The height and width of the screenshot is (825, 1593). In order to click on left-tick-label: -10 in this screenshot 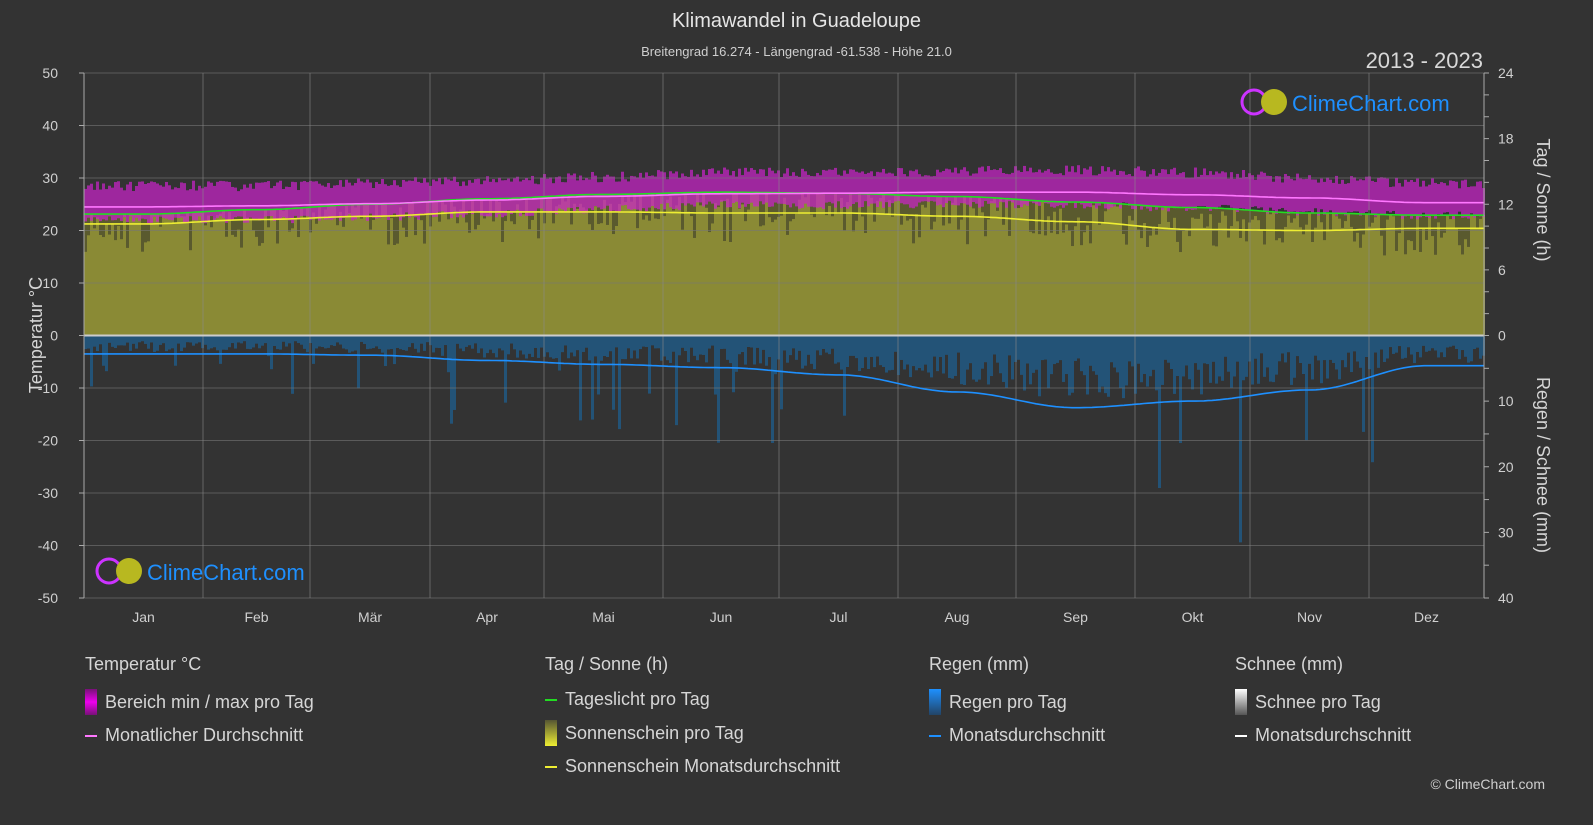, I will do `click(48, 388)`.